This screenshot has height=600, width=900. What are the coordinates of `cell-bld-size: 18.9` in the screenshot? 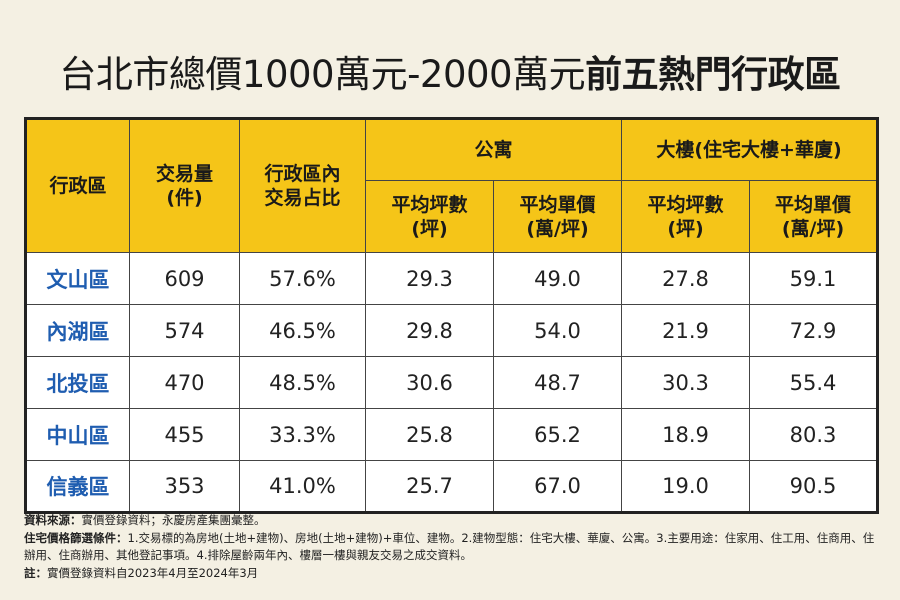 It's located at (686, 434).